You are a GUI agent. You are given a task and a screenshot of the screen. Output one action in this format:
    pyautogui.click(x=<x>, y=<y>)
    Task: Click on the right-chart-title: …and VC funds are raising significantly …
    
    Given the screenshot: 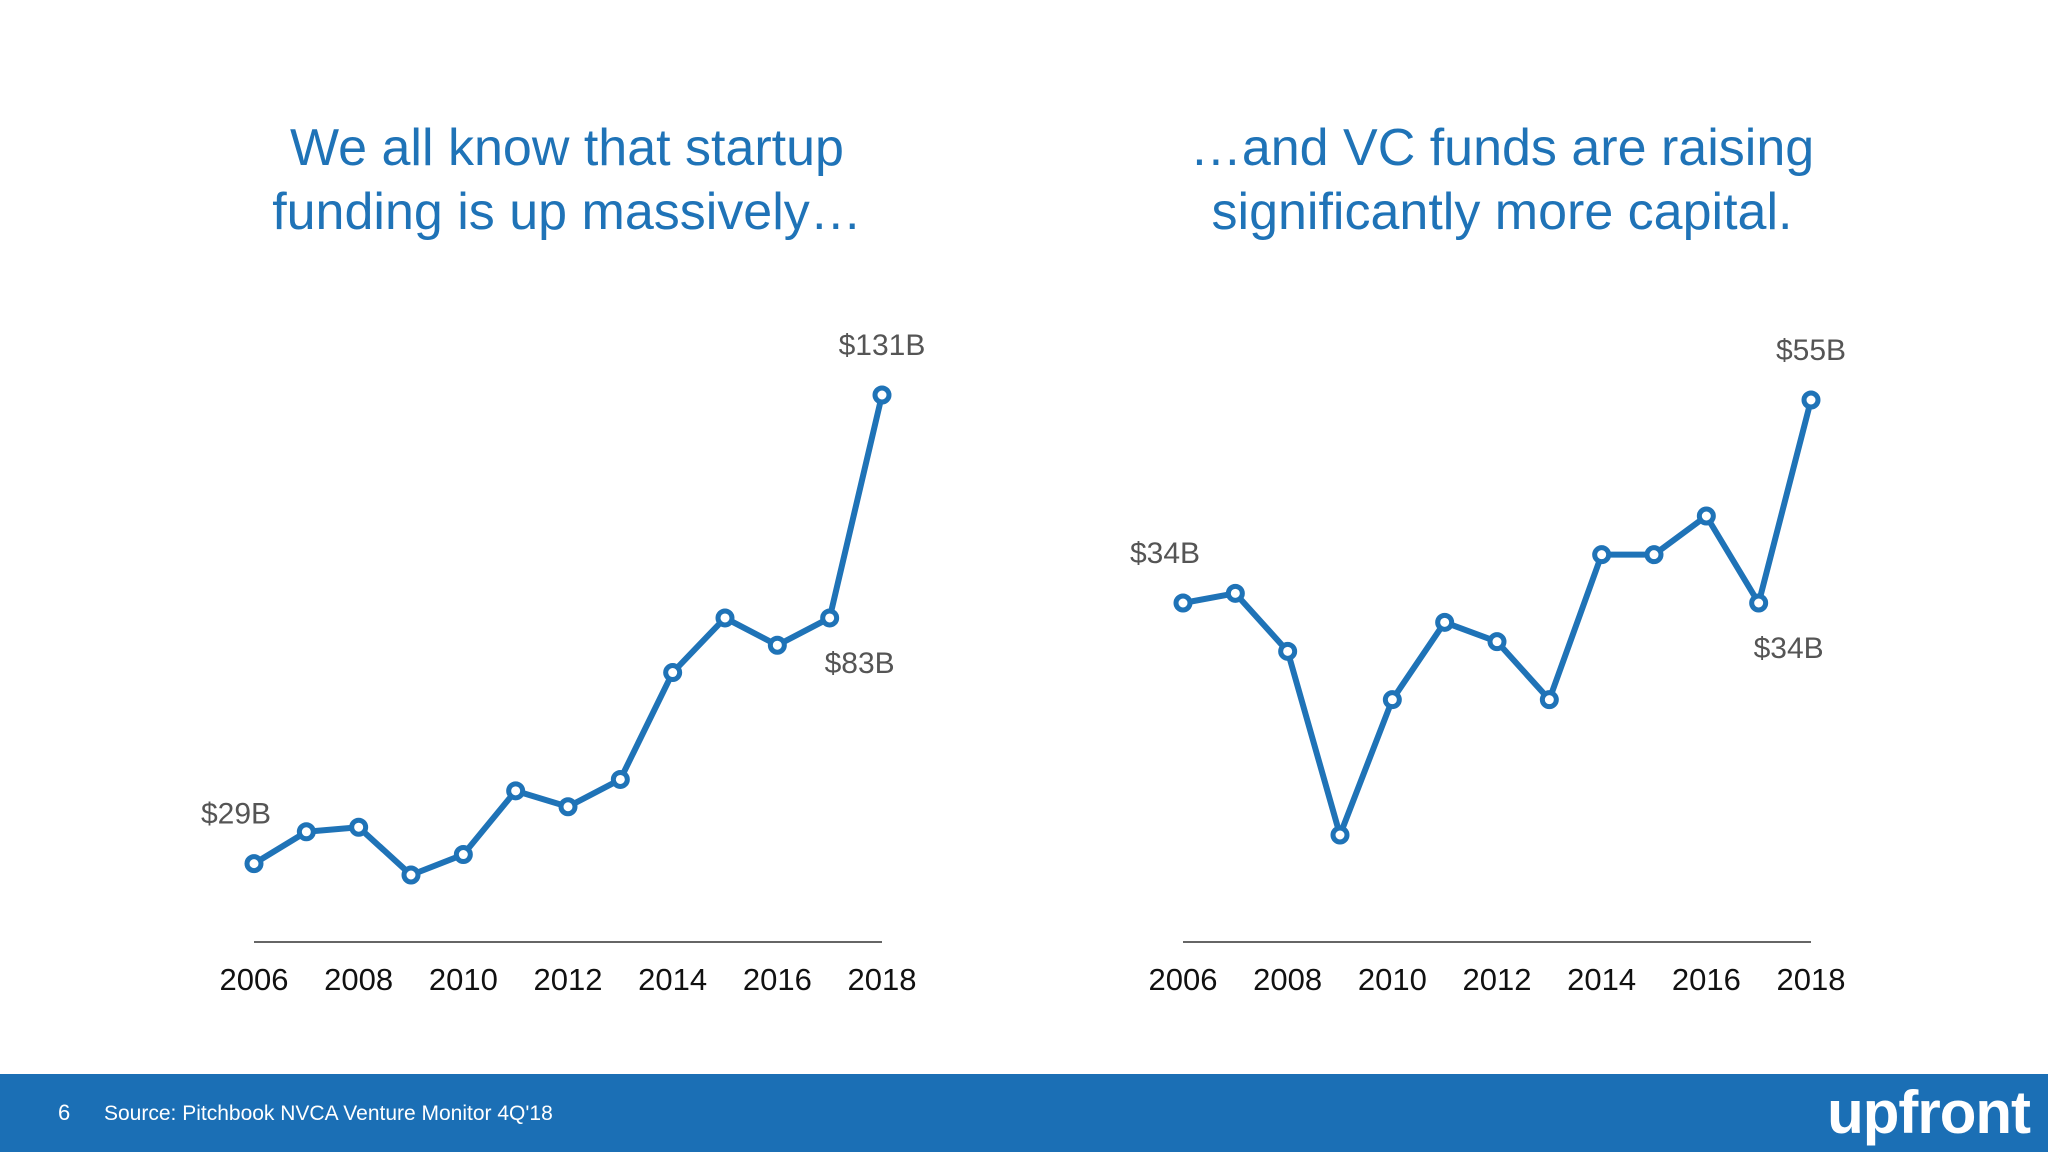 What is the action you would take?
    pyautogui.click(x=1502, y=180)
    